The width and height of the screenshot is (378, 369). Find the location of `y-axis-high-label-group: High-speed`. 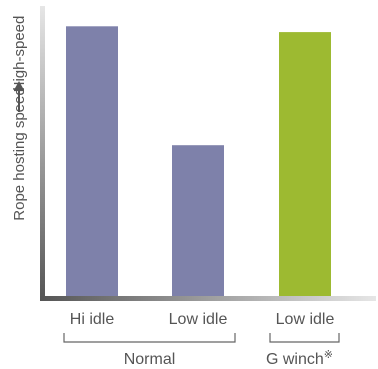

y-axis-high-label-group: High-speed is located at coordinates (19, 54).